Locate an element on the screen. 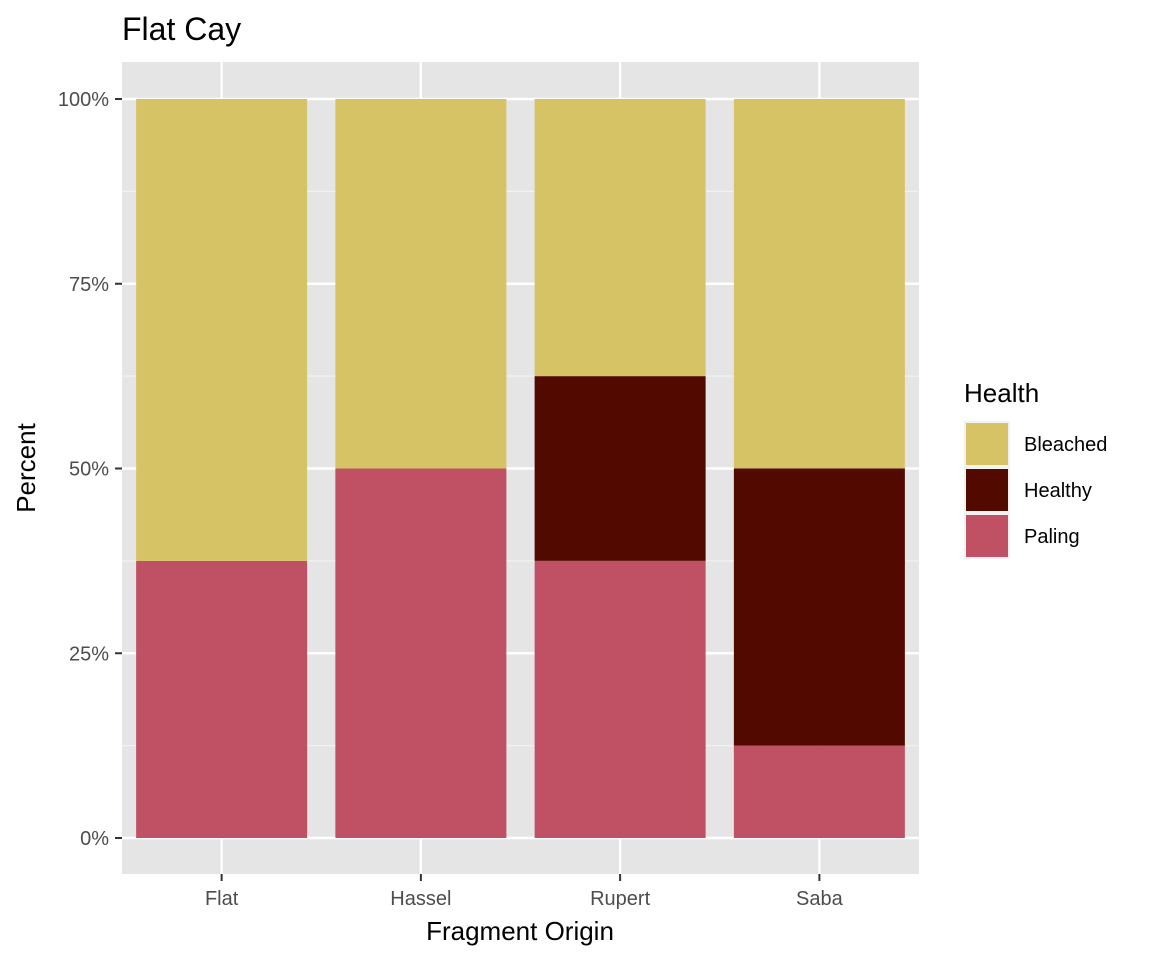  legend-label-paling: Paling is located at coordinates (1052, 537).